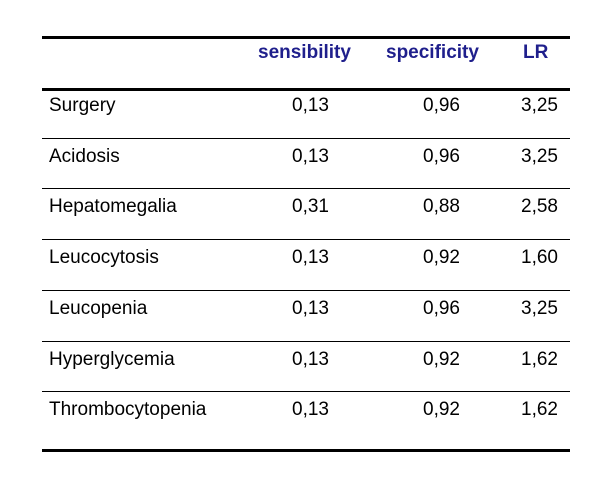  What do you see at coordinates (441, 207) in the screenshot?
I see `cell-specificity: 0,88` at bounding box center [441, 207].